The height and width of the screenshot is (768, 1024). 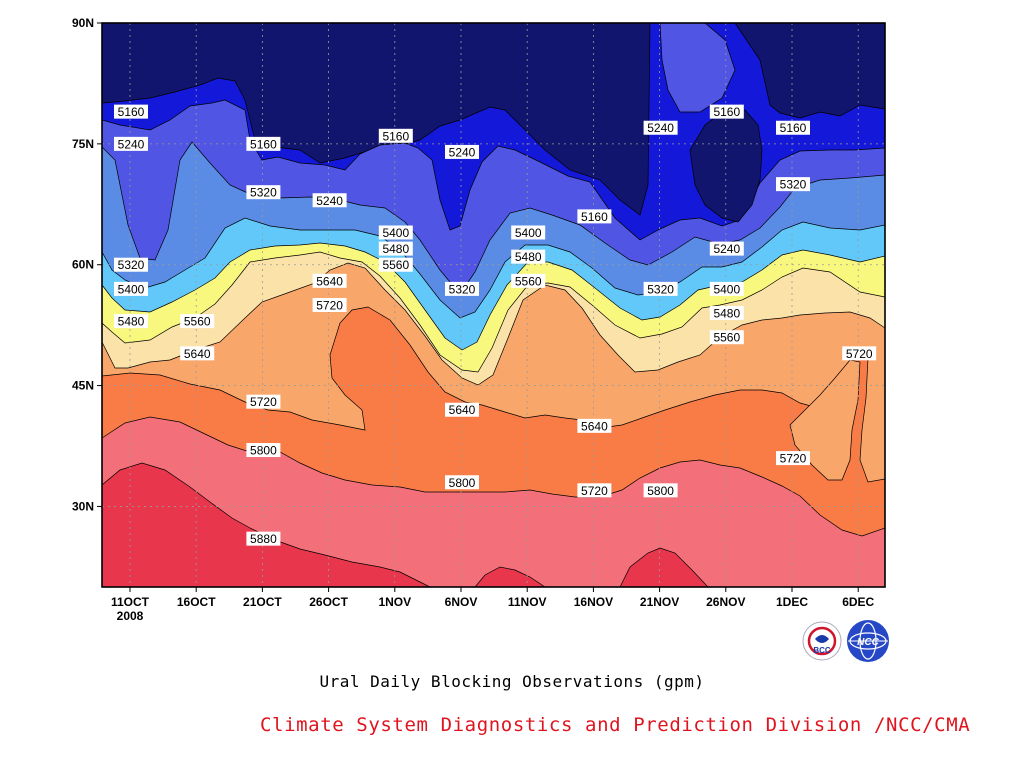 I want to click on contour-label: 5880, so click(x=263, y=538).